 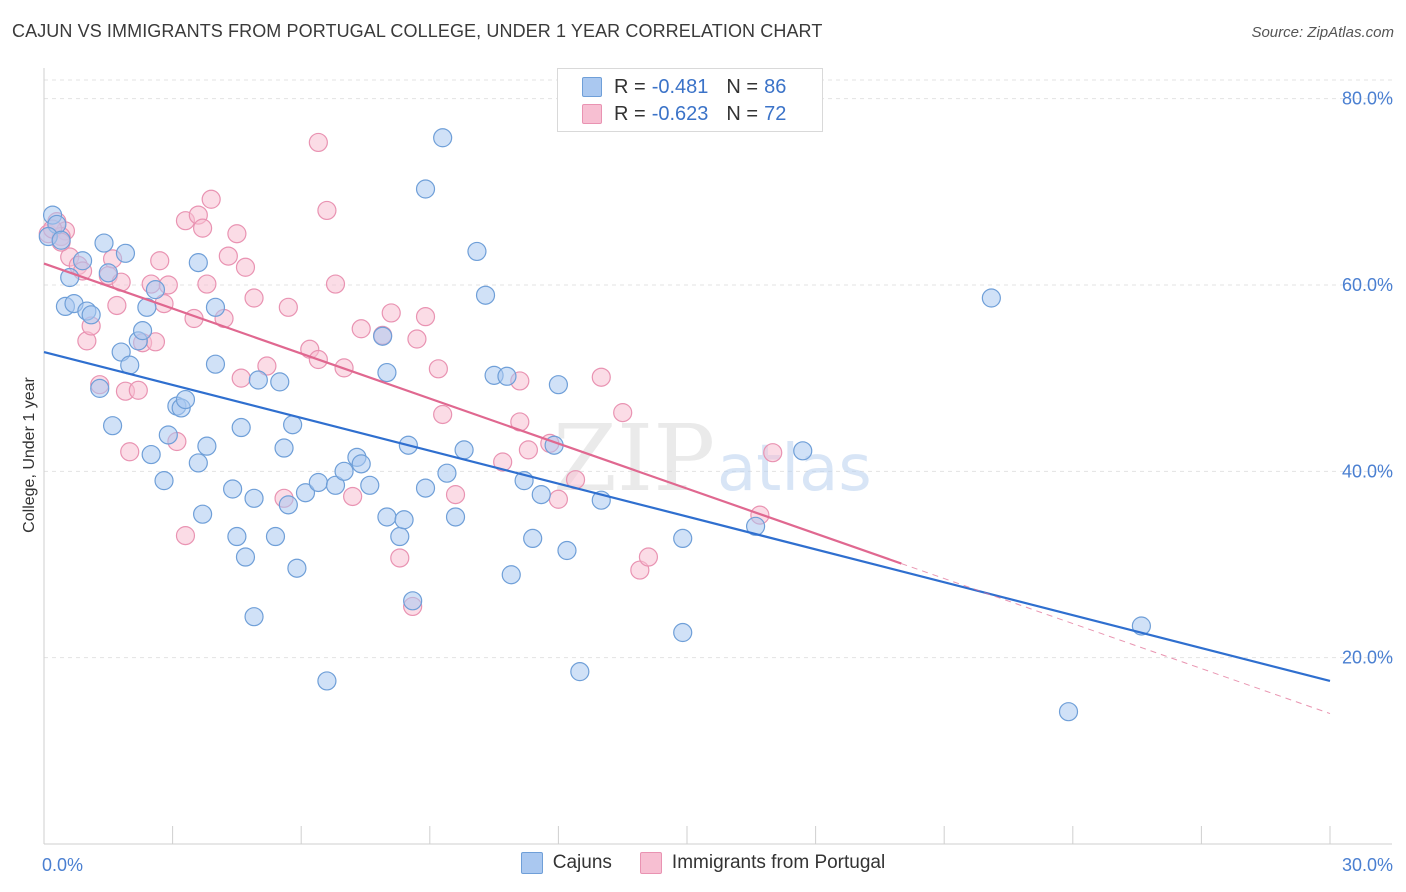 What do you see at coordinates (650, 863) in the screenshot?
I see `bottom-legend-swatch-pink` at bounding box center [650, 863].